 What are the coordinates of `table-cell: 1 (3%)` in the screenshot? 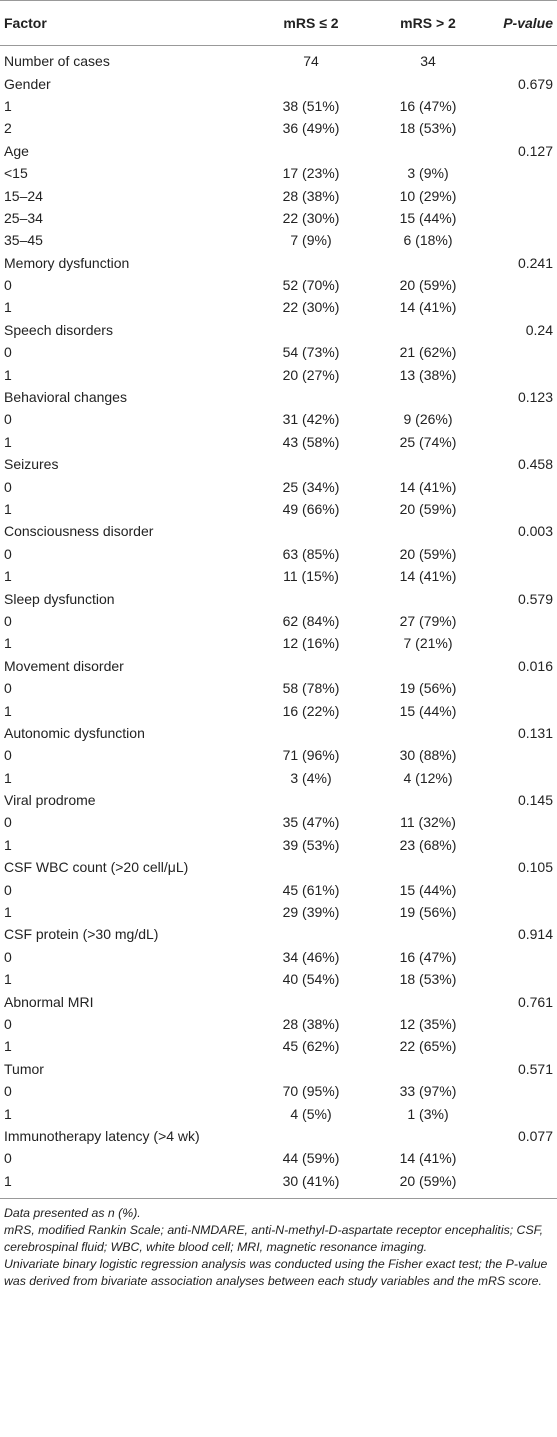 It's located at (428, 1113).